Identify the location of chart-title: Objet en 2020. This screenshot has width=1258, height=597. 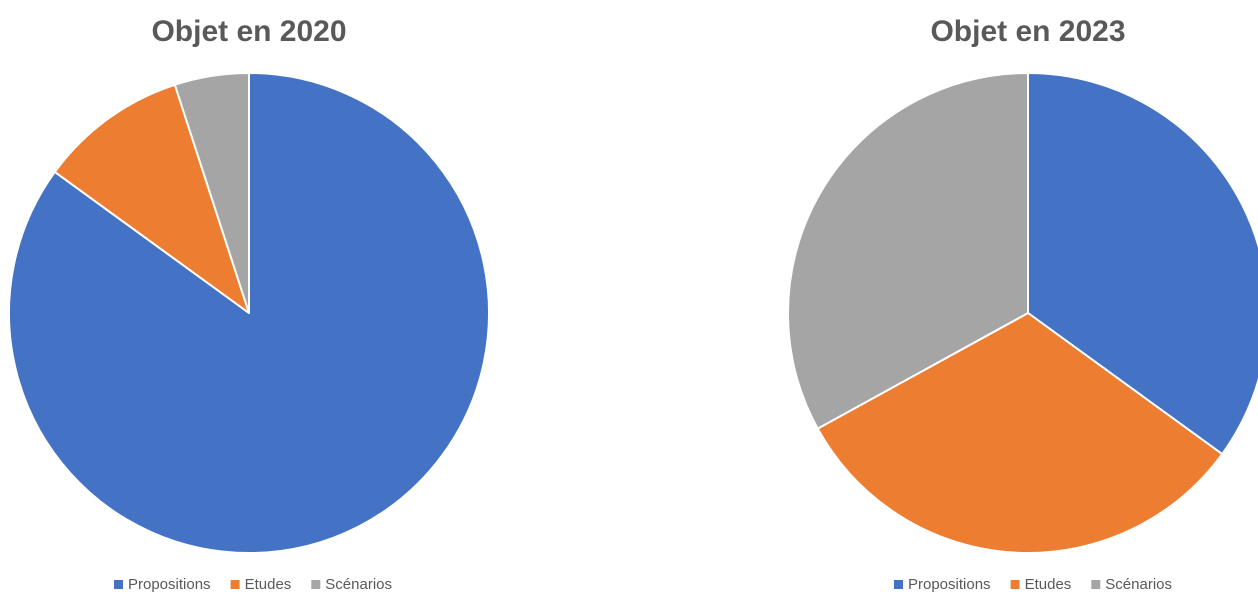
(248, 31).